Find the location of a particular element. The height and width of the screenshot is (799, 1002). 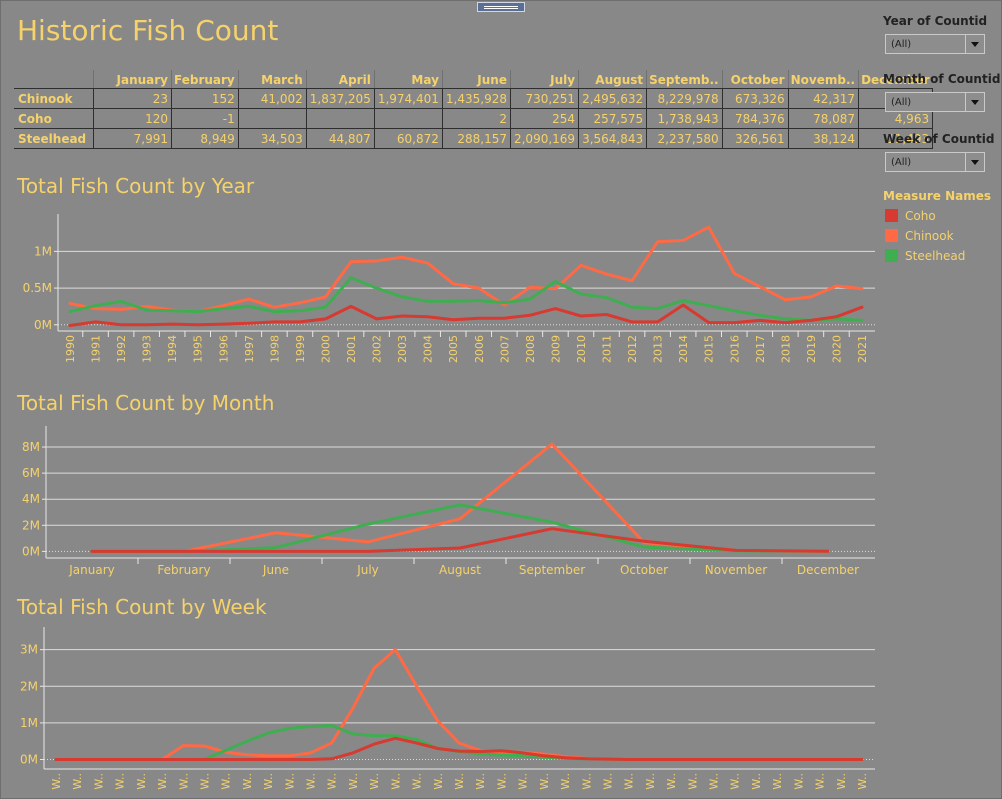

x-tick-label: June is located at coordinates (275, 570).